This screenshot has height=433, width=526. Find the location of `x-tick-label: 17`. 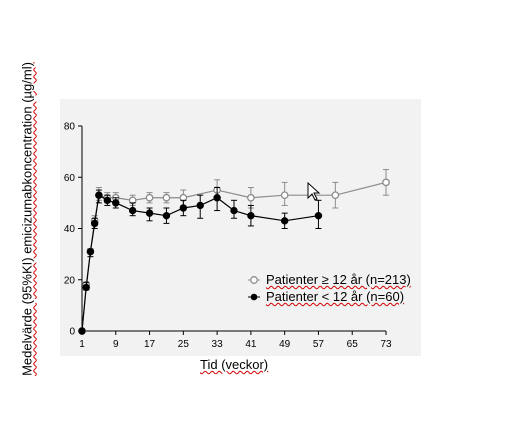

x-tick-label: 17 is located at coordinates (150, 344).